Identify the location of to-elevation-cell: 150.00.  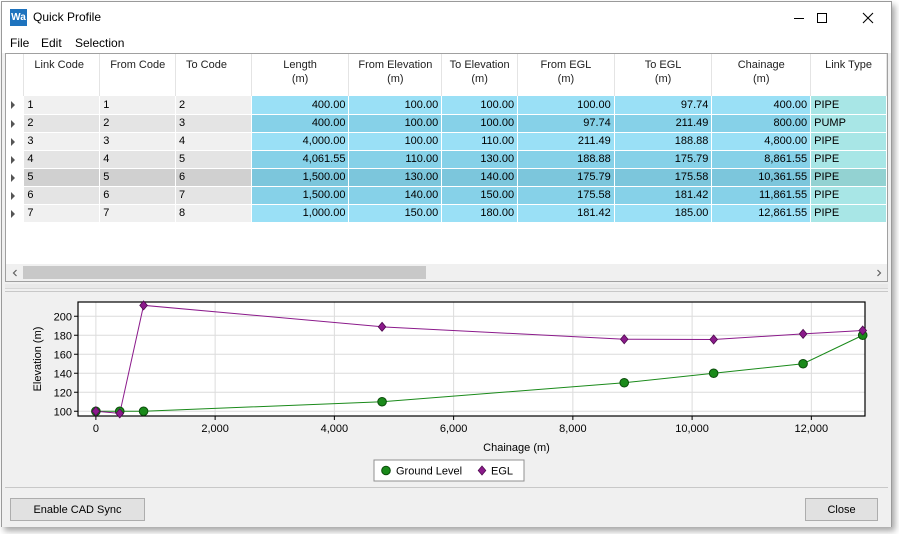
(480, 195).